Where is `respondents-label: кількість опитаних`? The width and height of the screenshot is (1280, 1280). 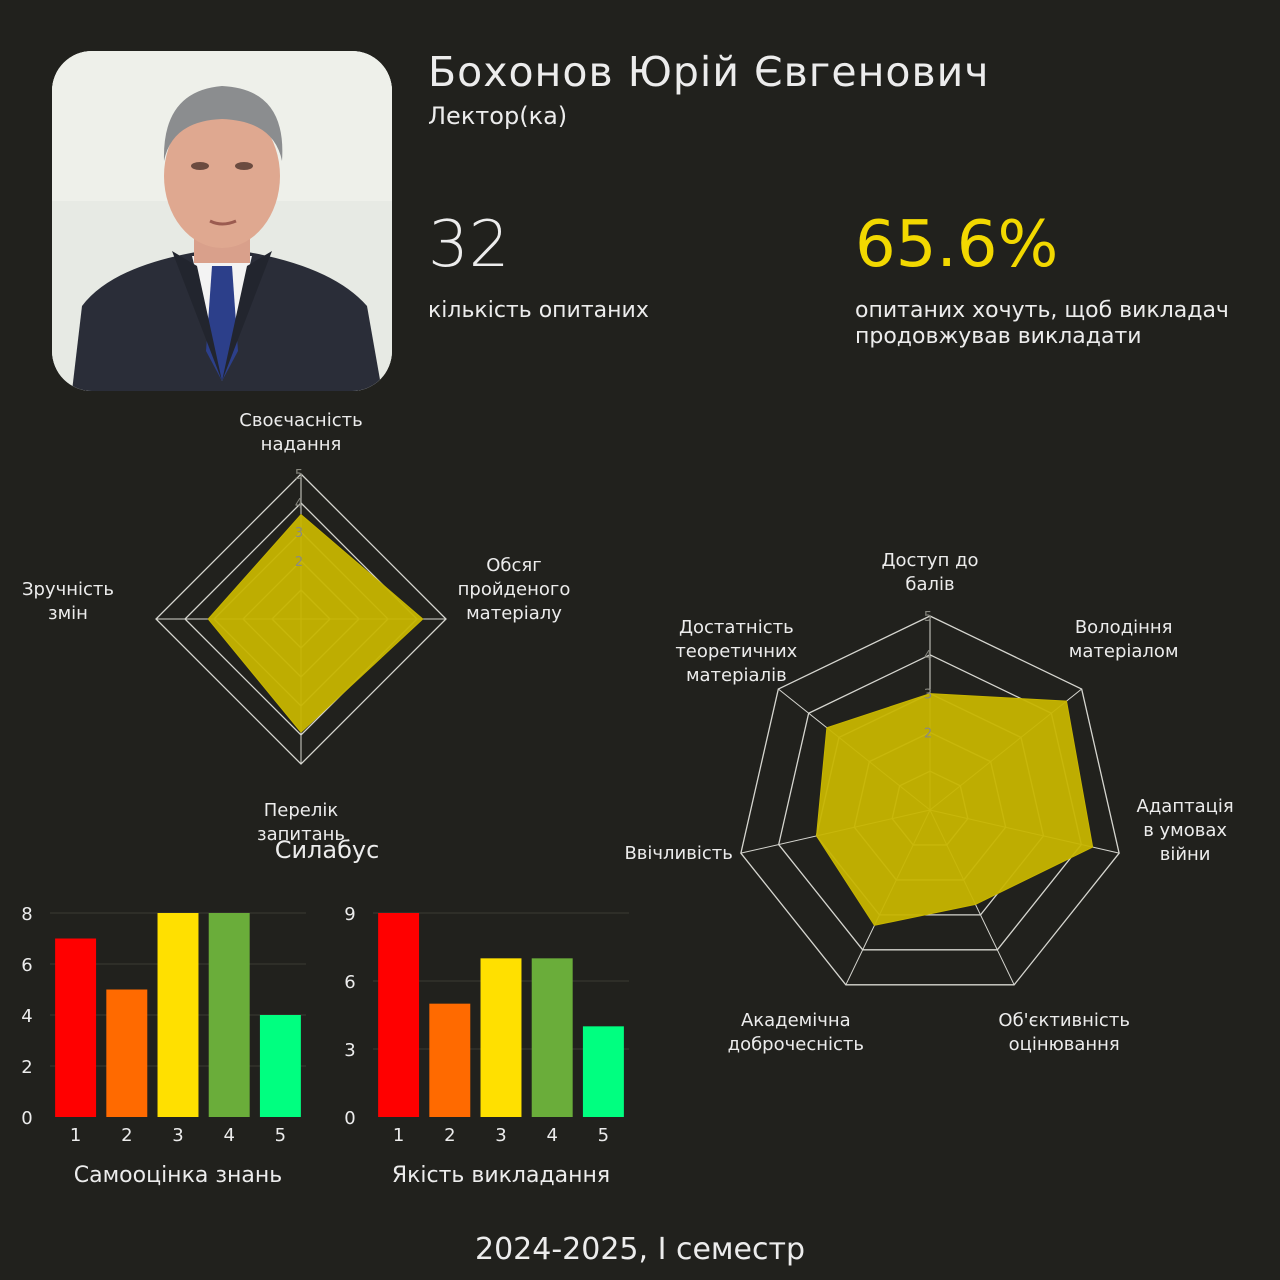
respondents-label: кількість опитаних is located at coordinates (538, 310).